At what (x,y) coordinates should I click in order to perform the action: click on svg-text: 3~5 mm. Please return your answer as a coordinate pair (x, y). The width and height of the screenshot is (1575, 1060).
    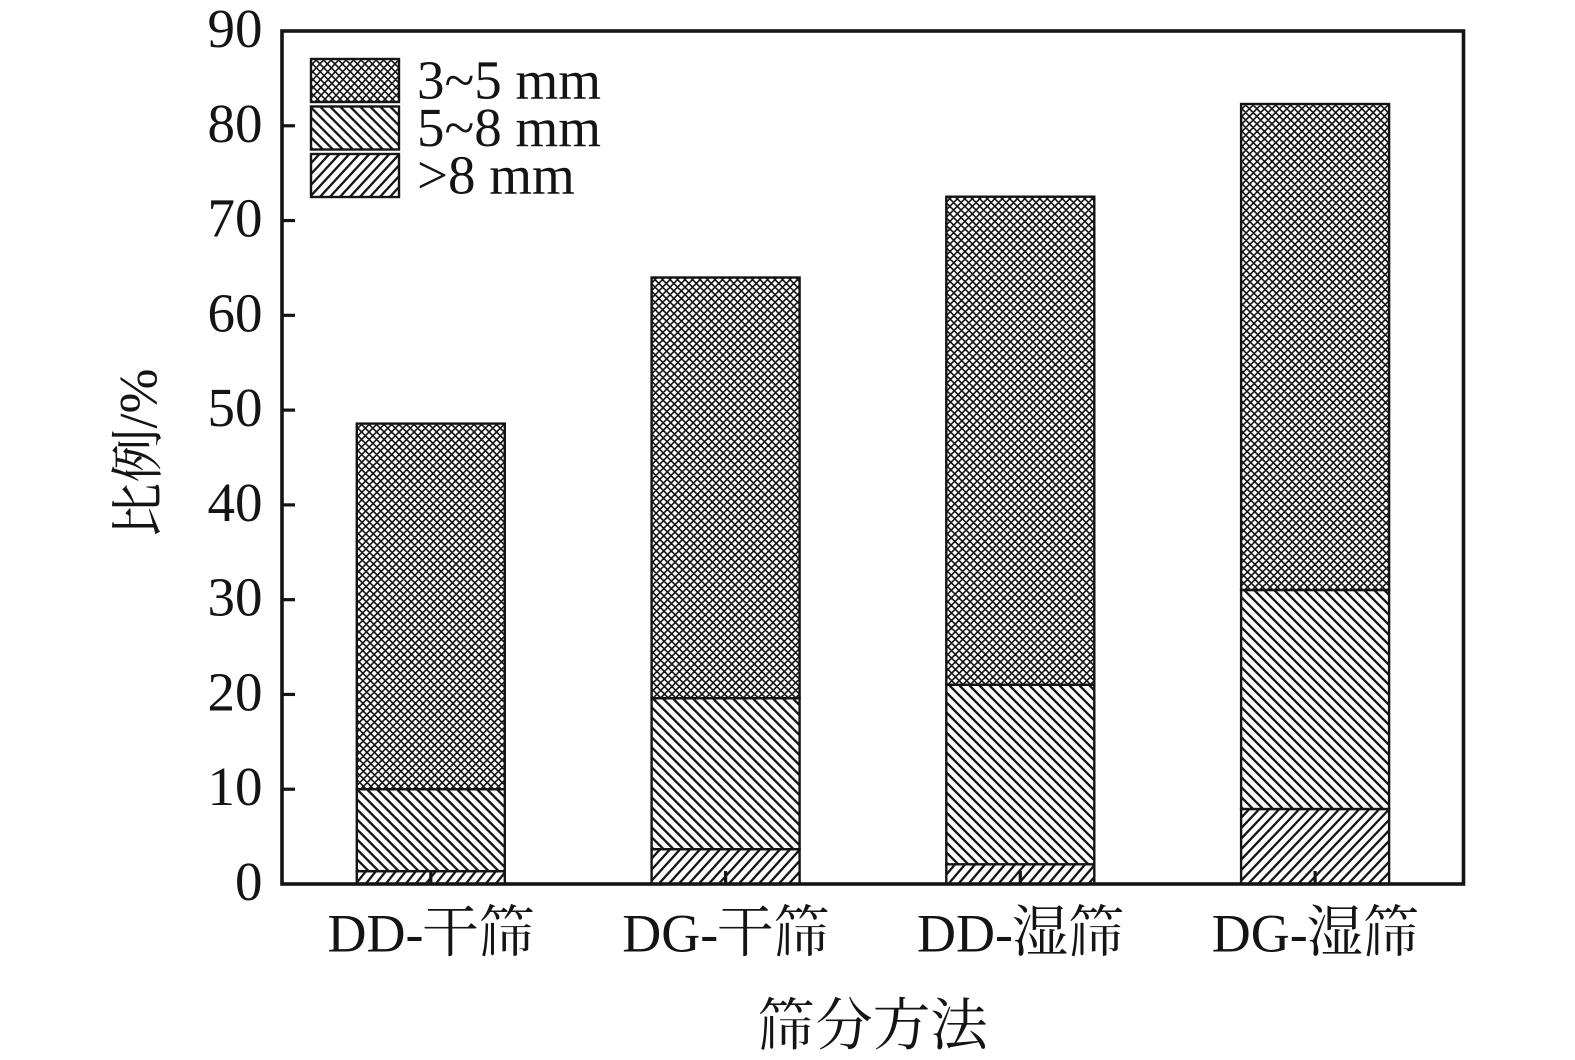
    Looking at the image, I should click on (509, 80).